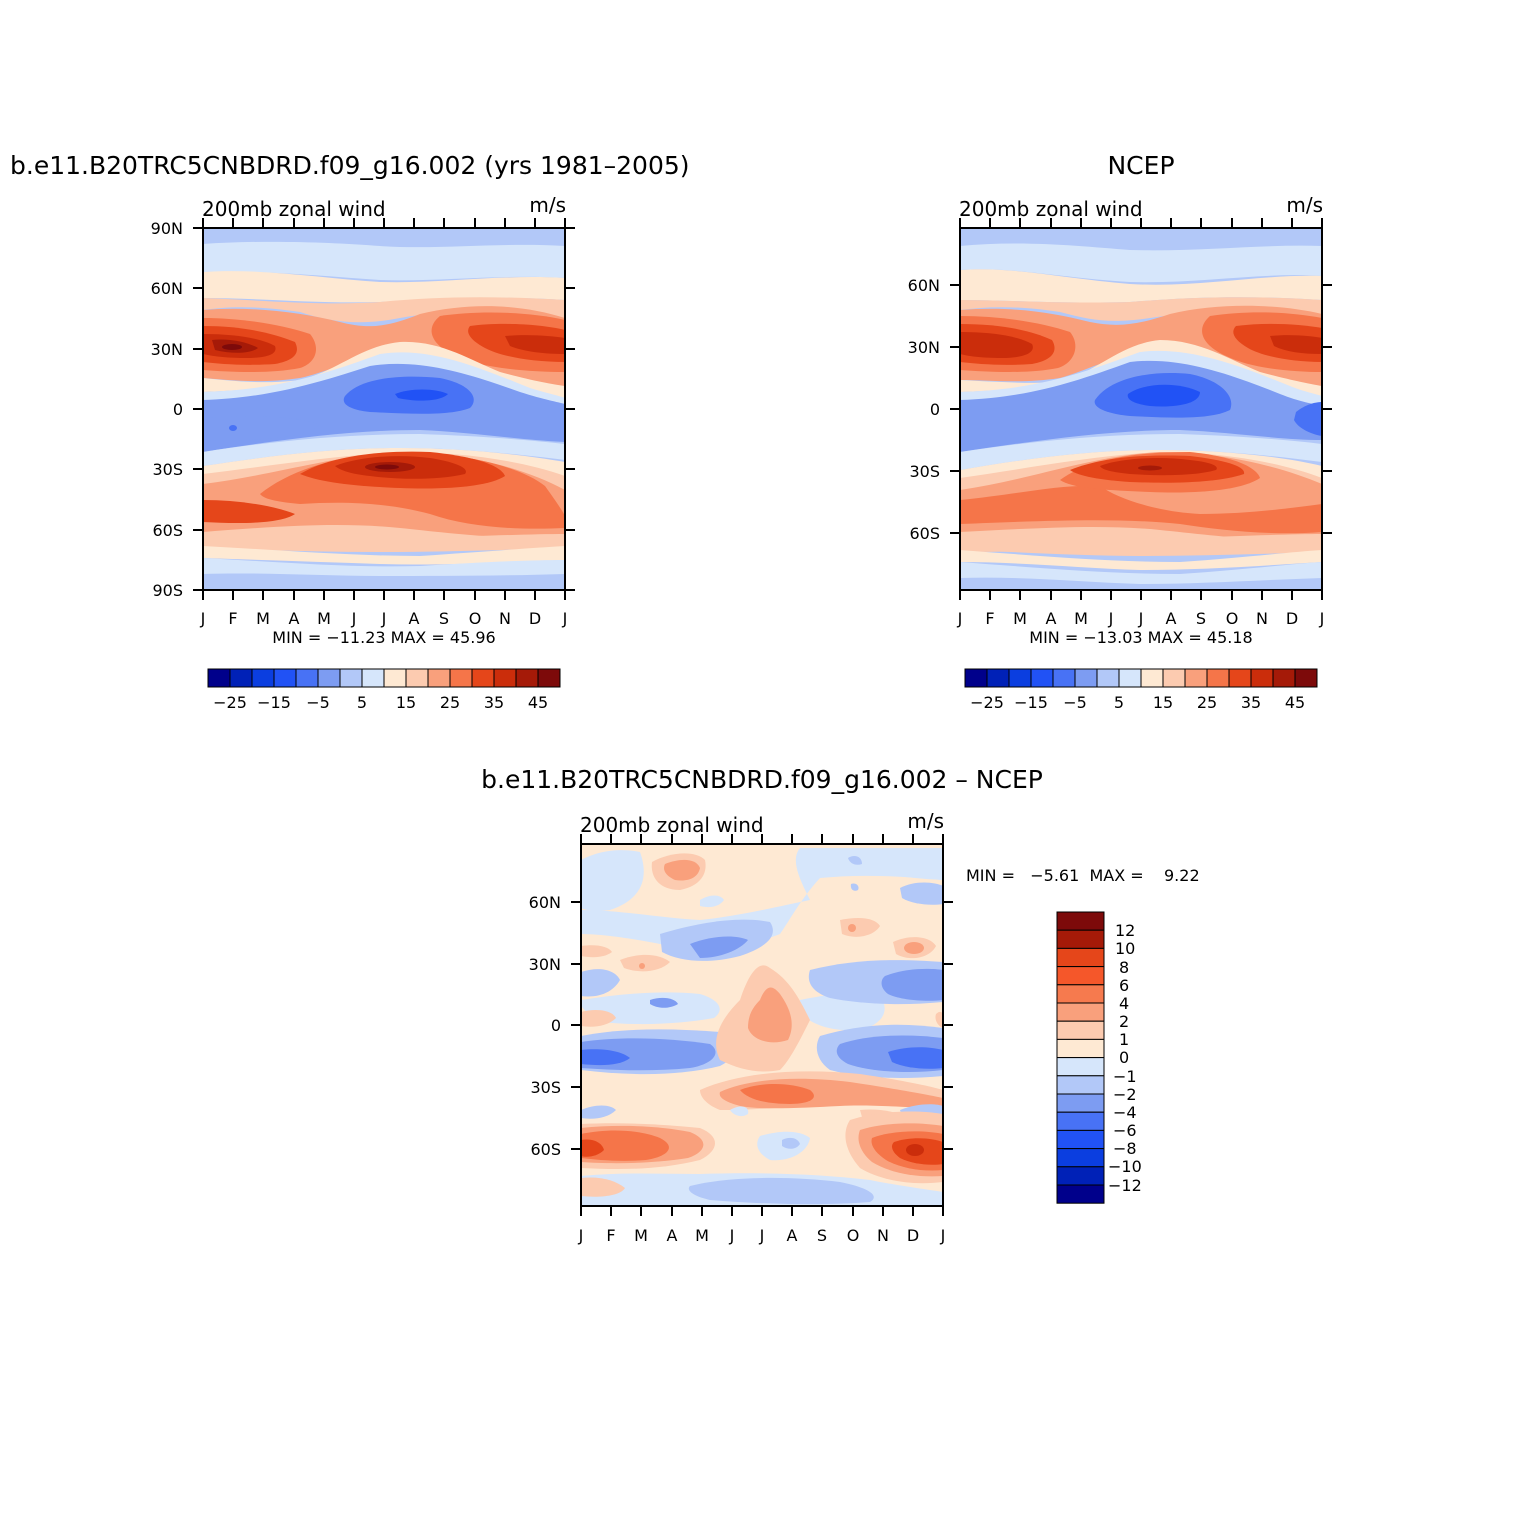  What do you see at coordinates (1141, 618) in the screenshot?
I see `panel-ncep-xtick-labels: J F M A M J J A S O N D J` at bounding box center [1141, 618].